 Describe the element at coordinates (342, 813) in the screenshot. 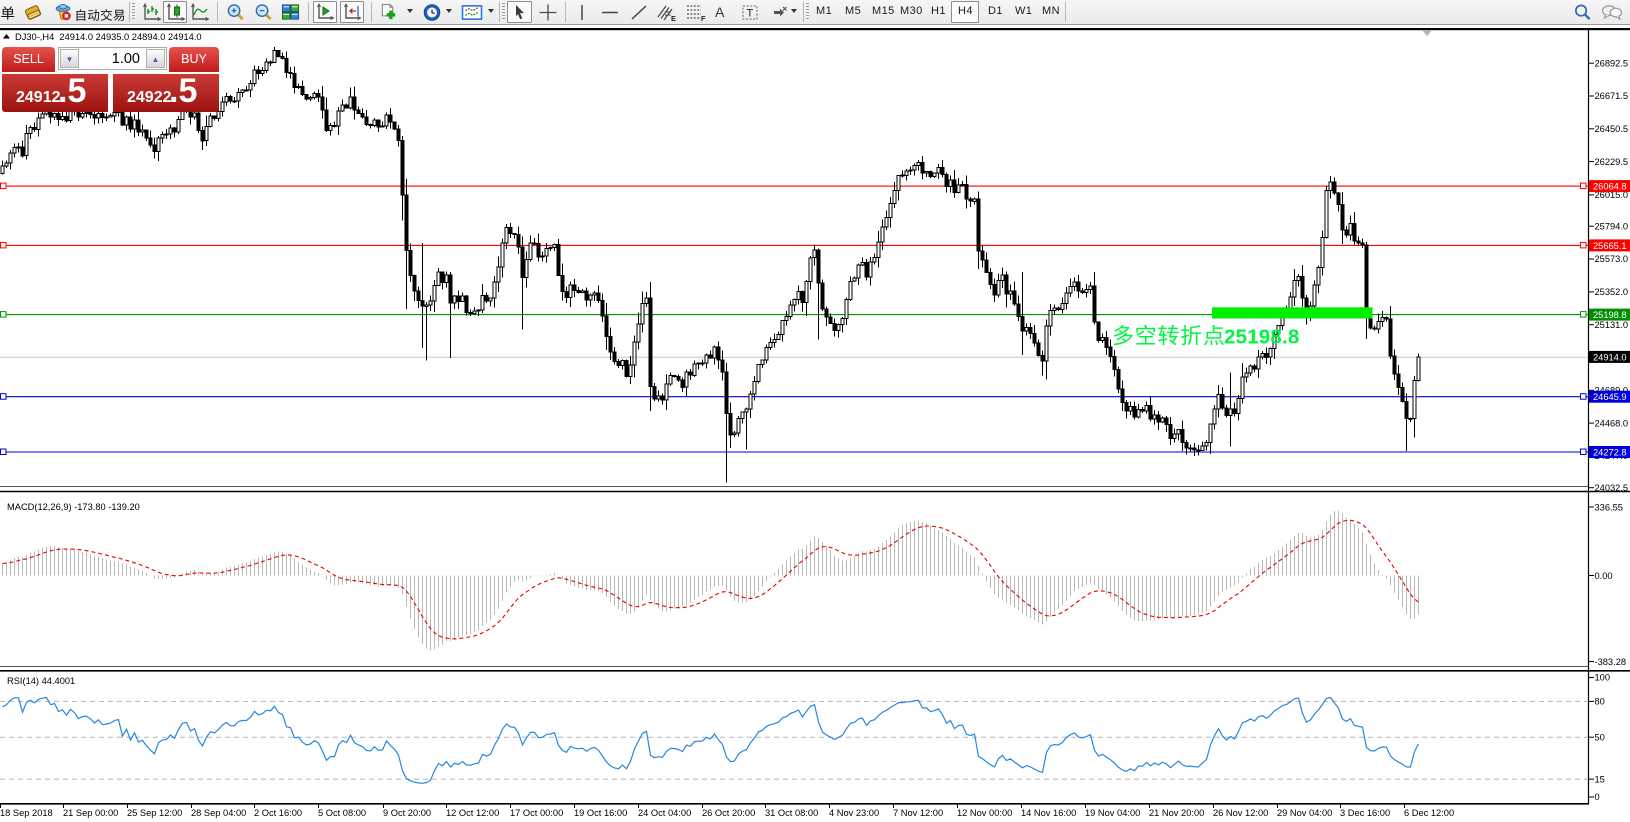

I see `svg-text: 5 Oct 08:00` at that location.